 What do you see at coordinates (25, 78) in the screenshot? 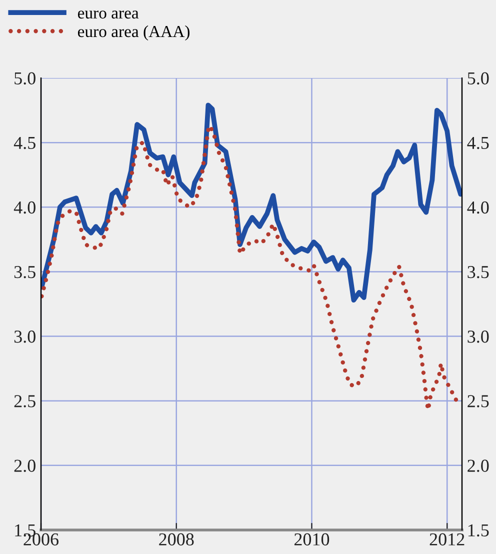
I see `y-tick-label: 5.0` at bounding box center [25, 78].